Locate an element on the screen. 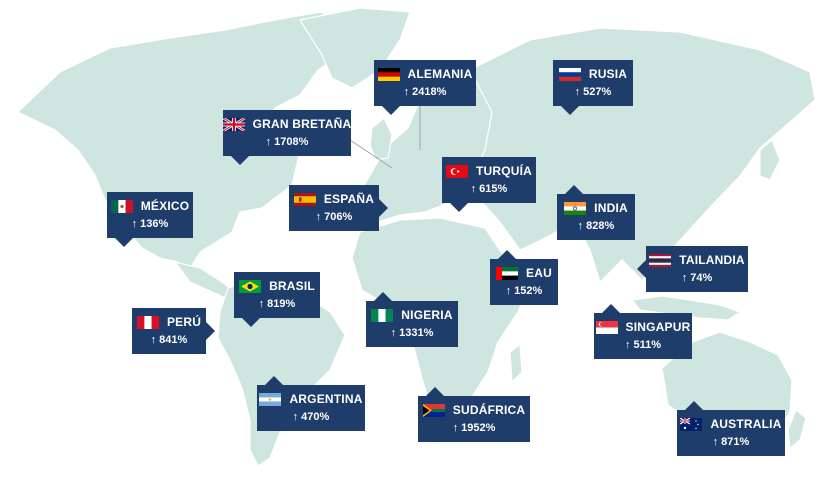 The image size is (827, 482). country-name: GRAN BRETAÑA is located at coordinates (302, 124).